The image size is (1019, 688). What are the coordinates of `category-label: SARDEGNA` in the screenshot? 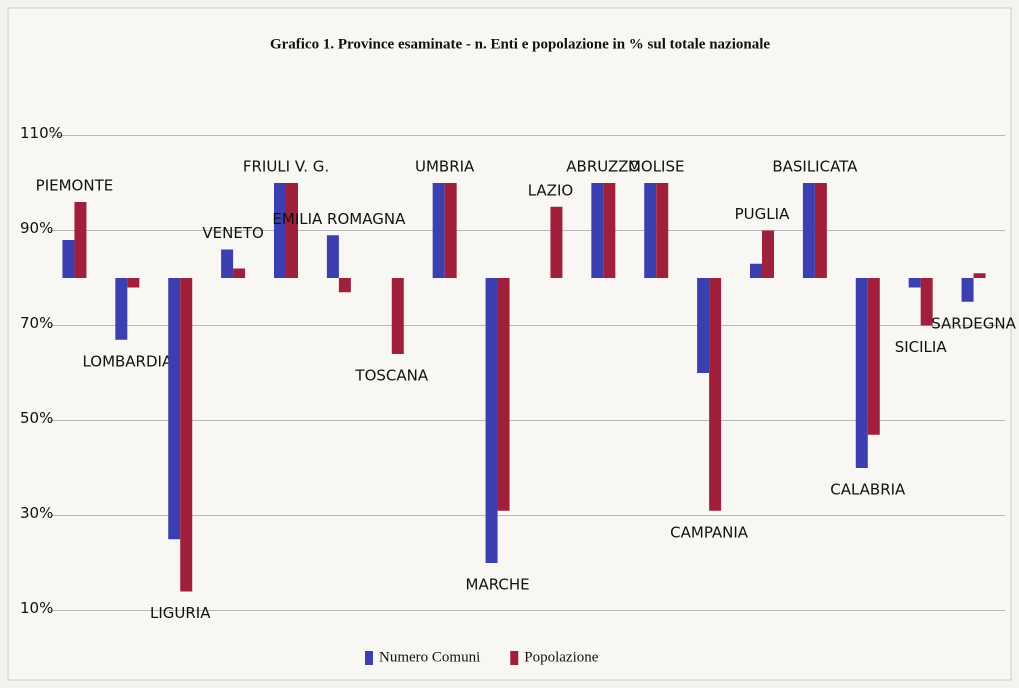 It's located at (973, 323).